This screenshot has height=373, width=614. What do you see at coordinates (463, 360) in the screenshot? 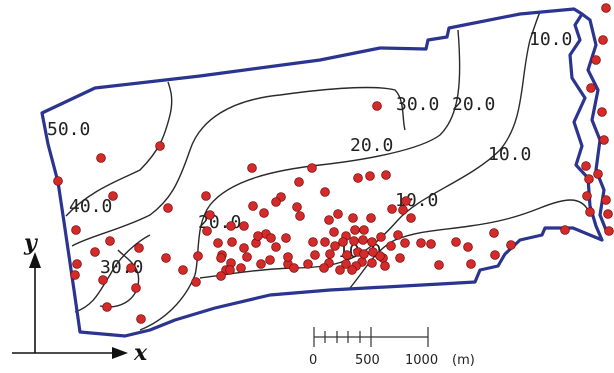
I see `scale-unit: (m)` at bounding box center [463, 360].